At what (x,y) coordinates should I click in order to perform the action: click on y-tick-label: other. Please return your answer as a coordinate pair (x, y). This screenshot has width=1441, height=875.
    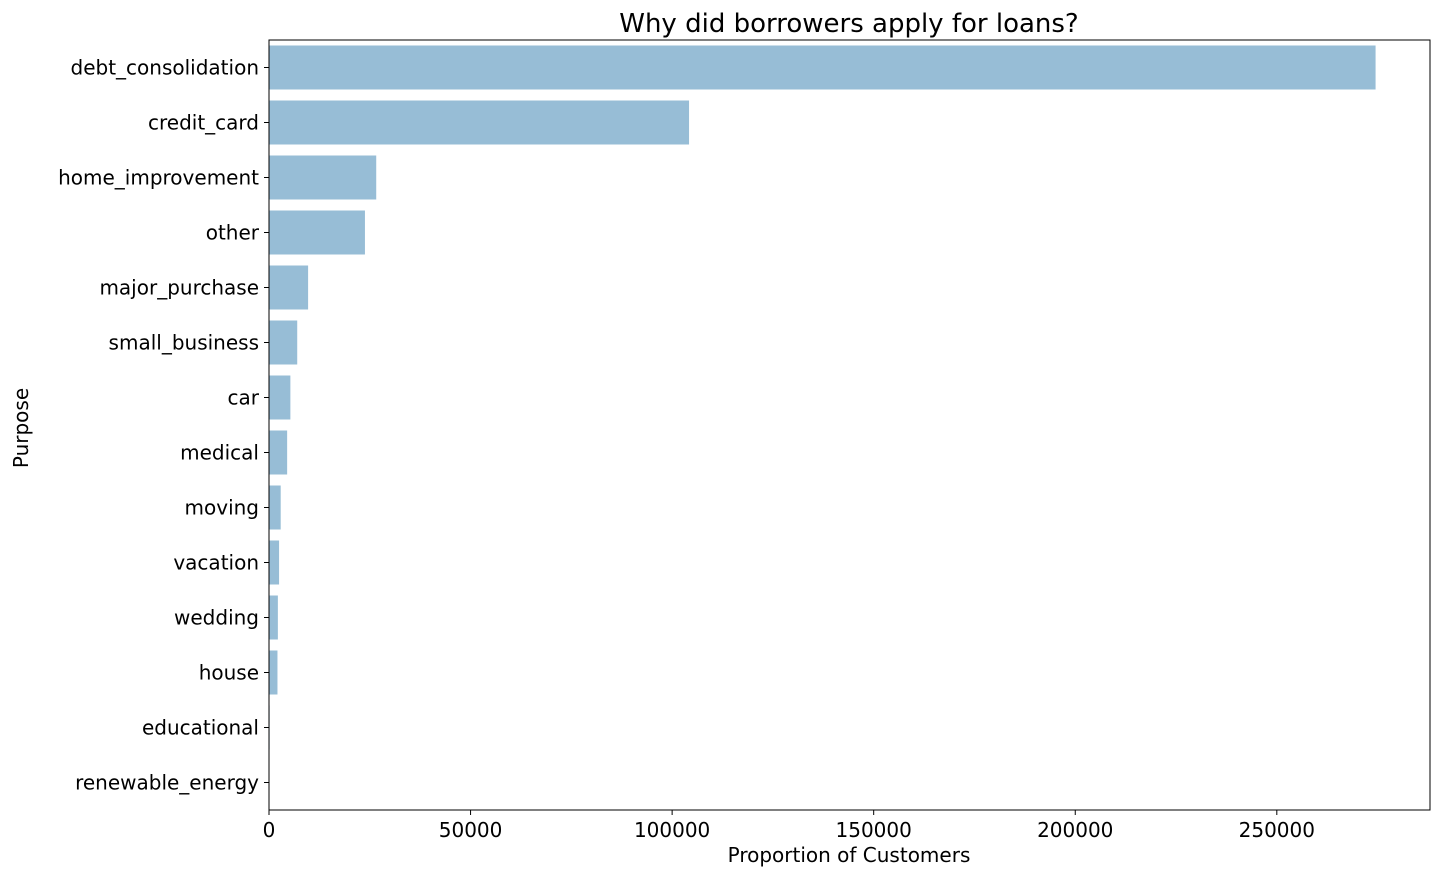
    Looking at the image, I should click on (233, 233).